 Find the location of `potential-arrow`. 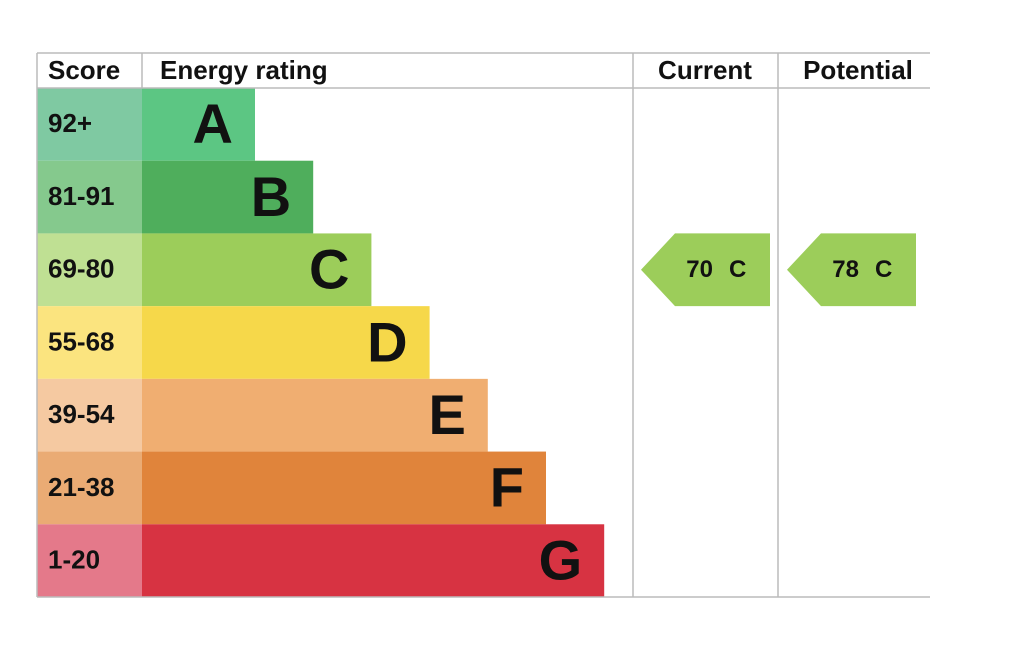

potential-arrow is located at coordinates (851, 270).